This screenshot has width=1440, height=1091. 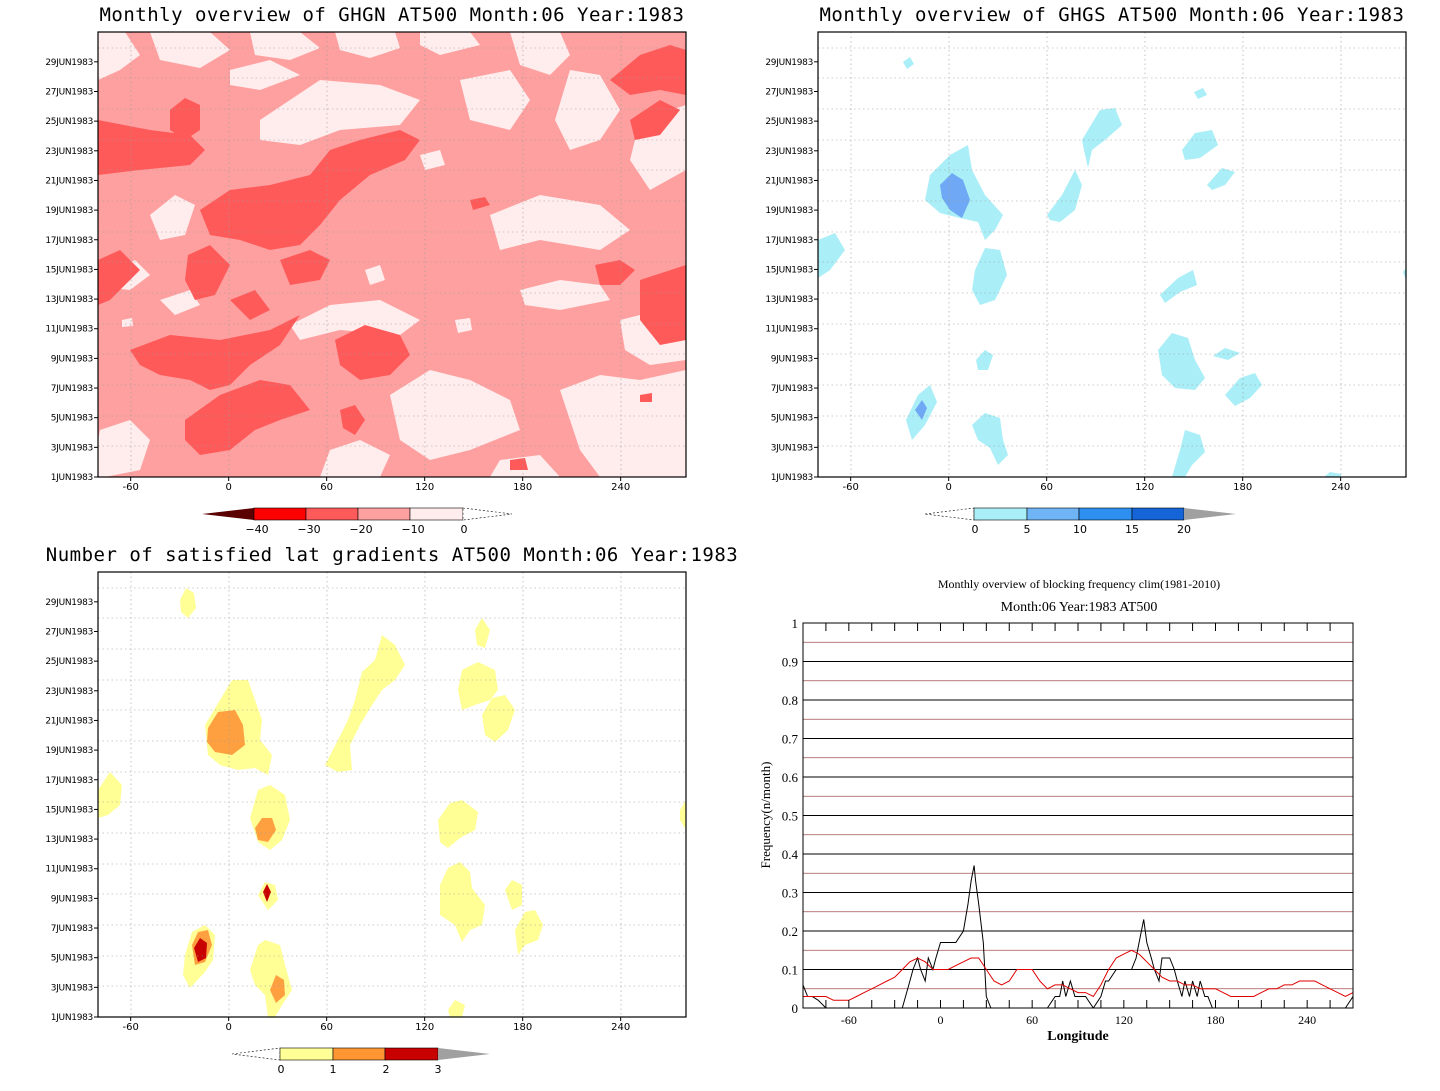 What do you see at coordinates (765, 815) in the screenshot?
I see `line-chart-ylabel: Frequency(n/month)` at bounding box center [765, 815].